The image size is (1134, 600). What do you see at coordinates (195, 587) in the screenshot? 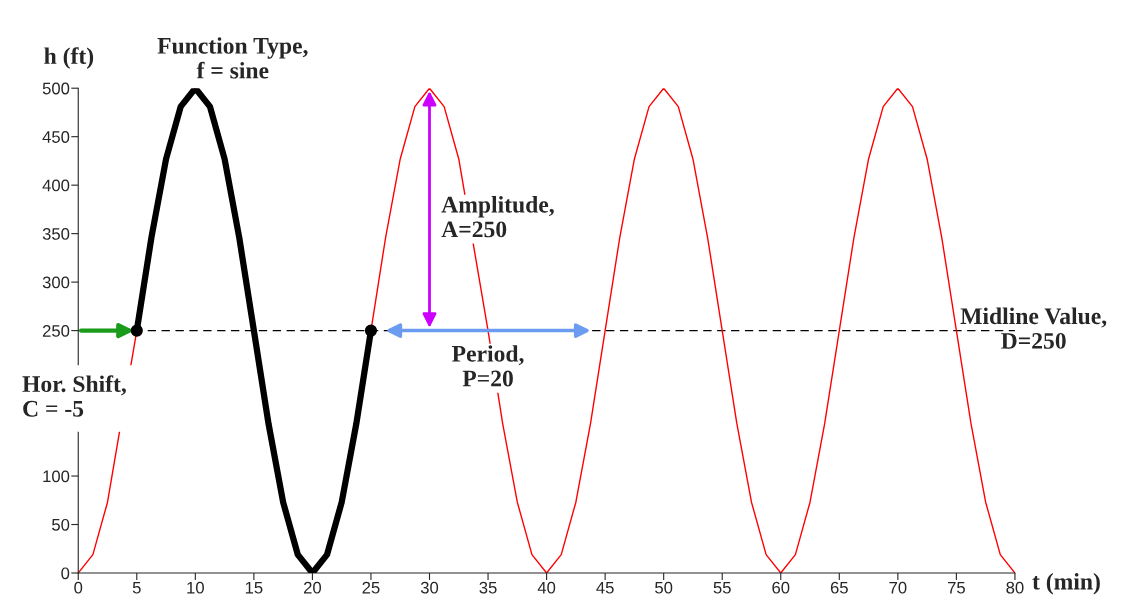
I see `x-tick-label: 10` at bounding box center [195, 587].